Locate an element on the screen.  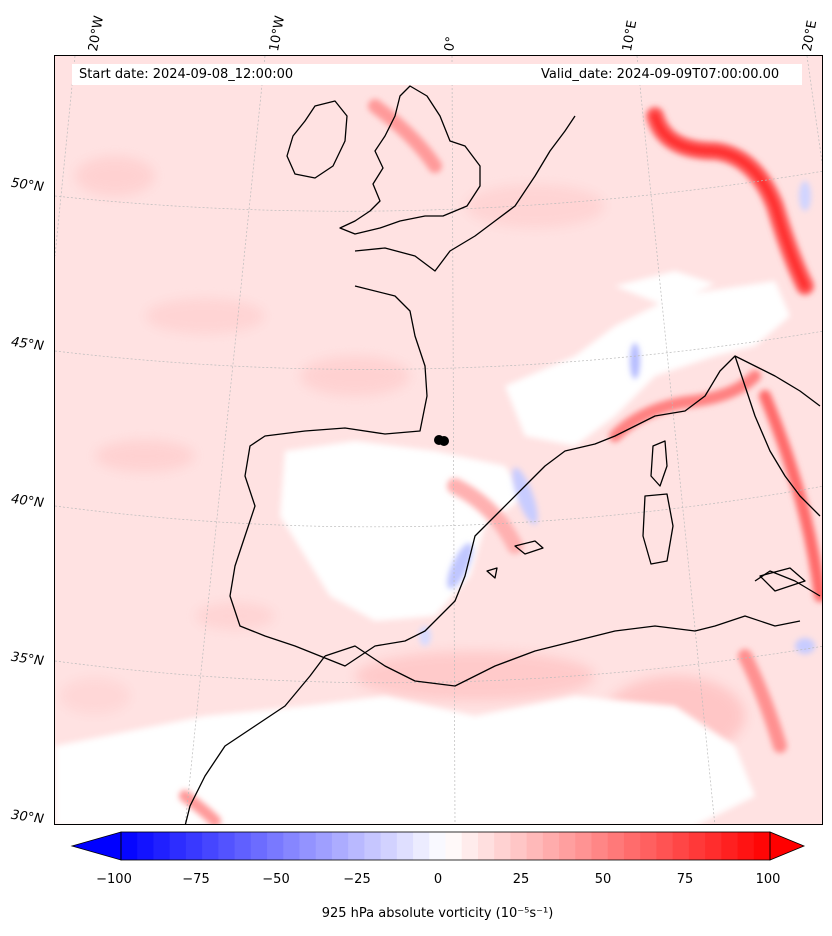
colorbar-tick: −25 is located at coordinates (357, 879).